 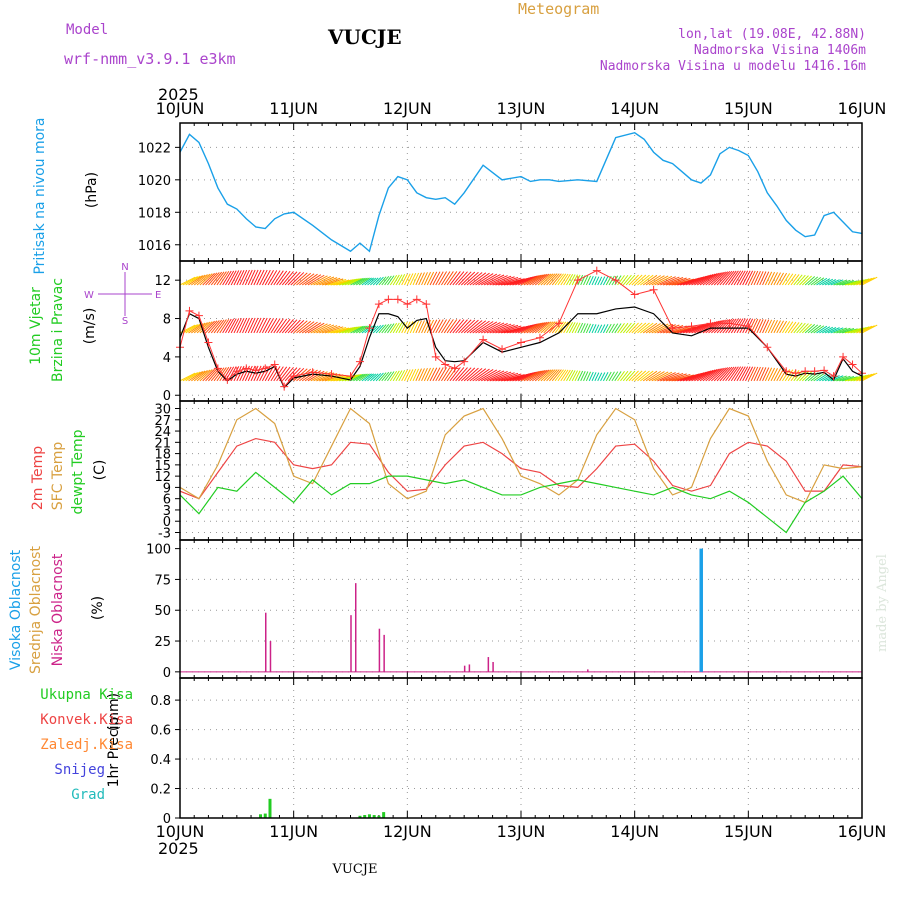 I want to click on clouds-ytick-label: 0, so click(x=167, y=673).